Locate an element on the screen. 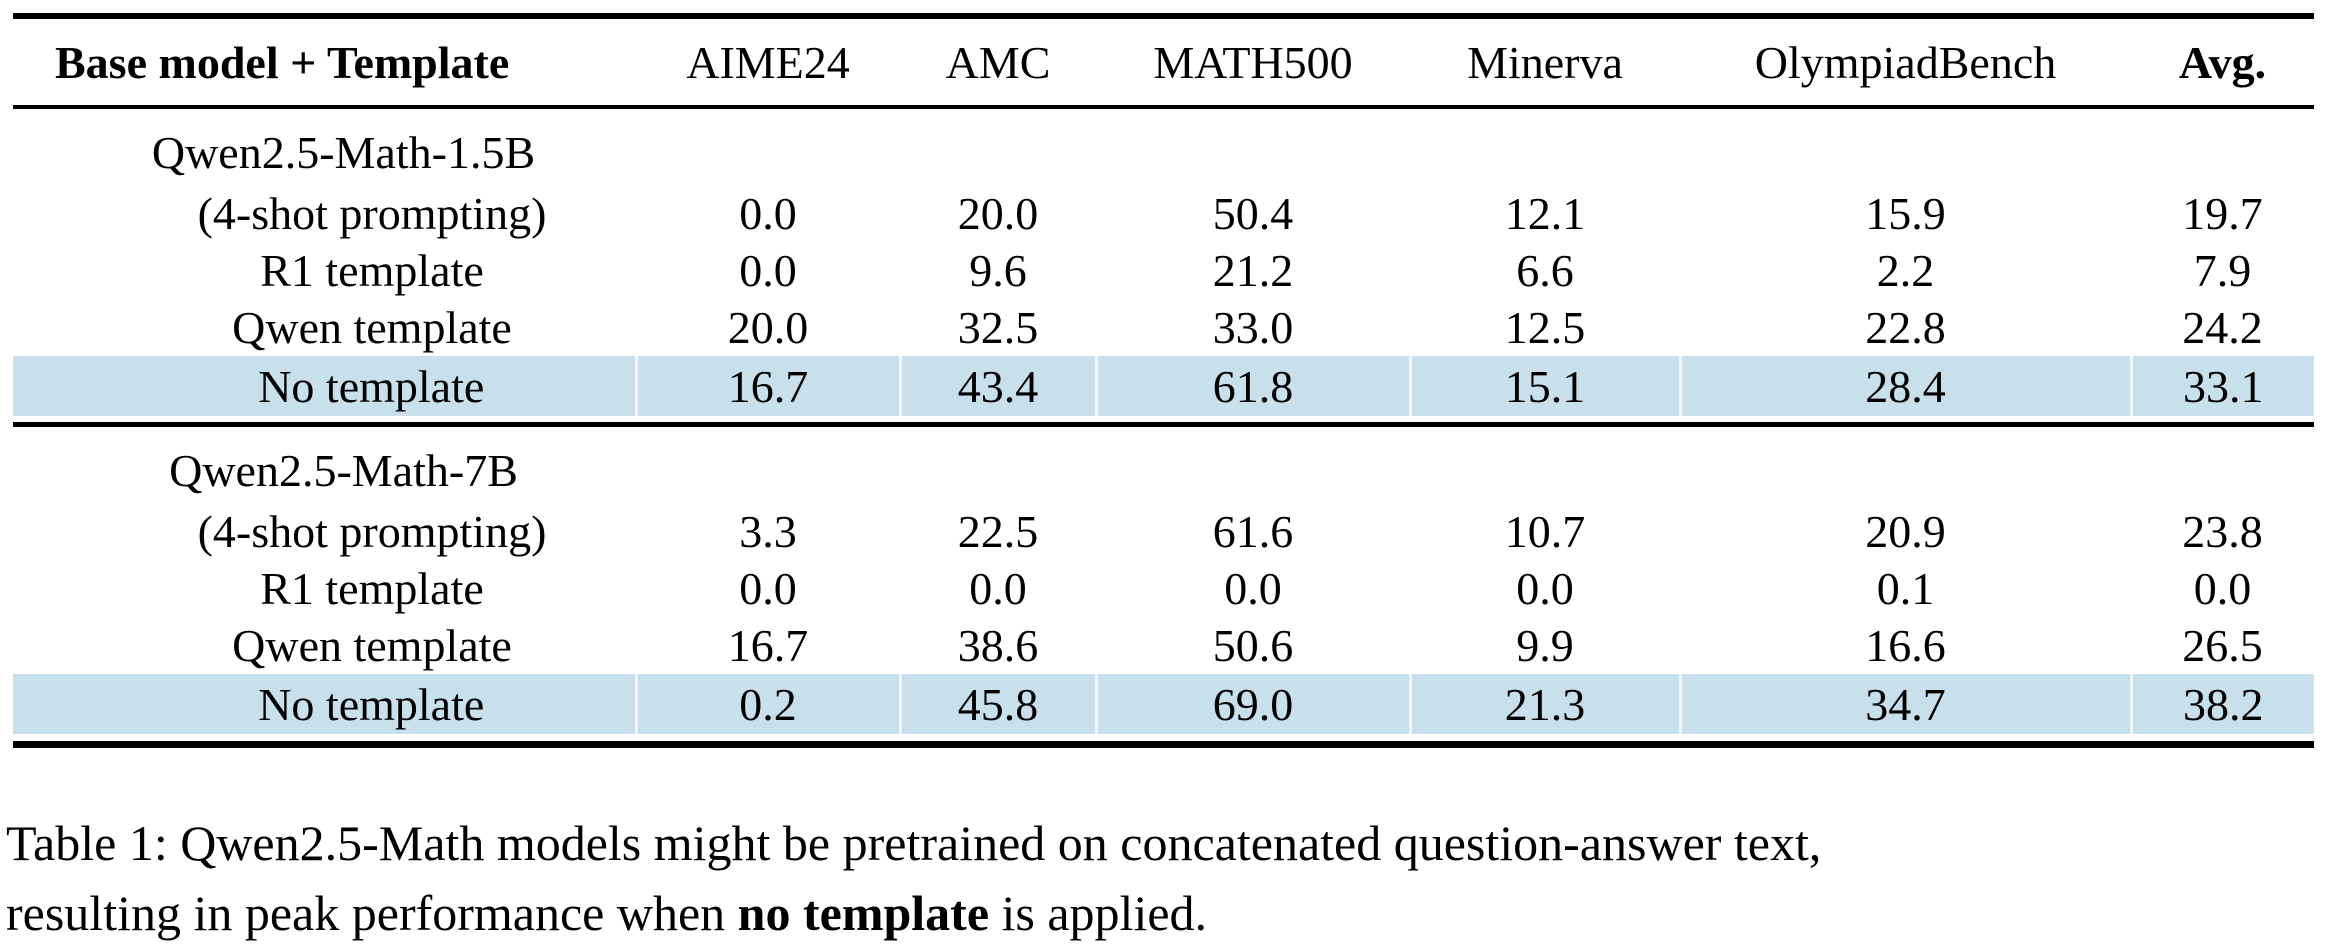 The image size is (2327, 952). cell-value: 28.4 is located at coordinates (1904, 386).